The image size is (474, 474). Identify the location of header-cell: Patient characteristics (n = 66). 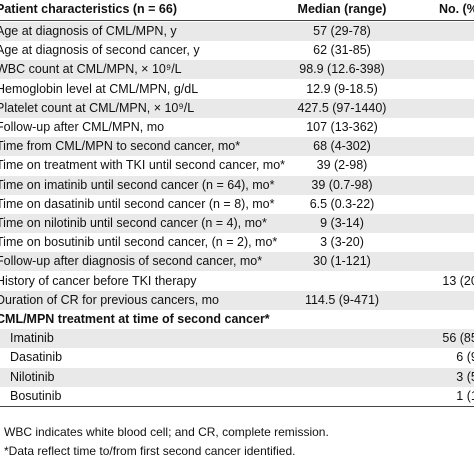
(88, 9).